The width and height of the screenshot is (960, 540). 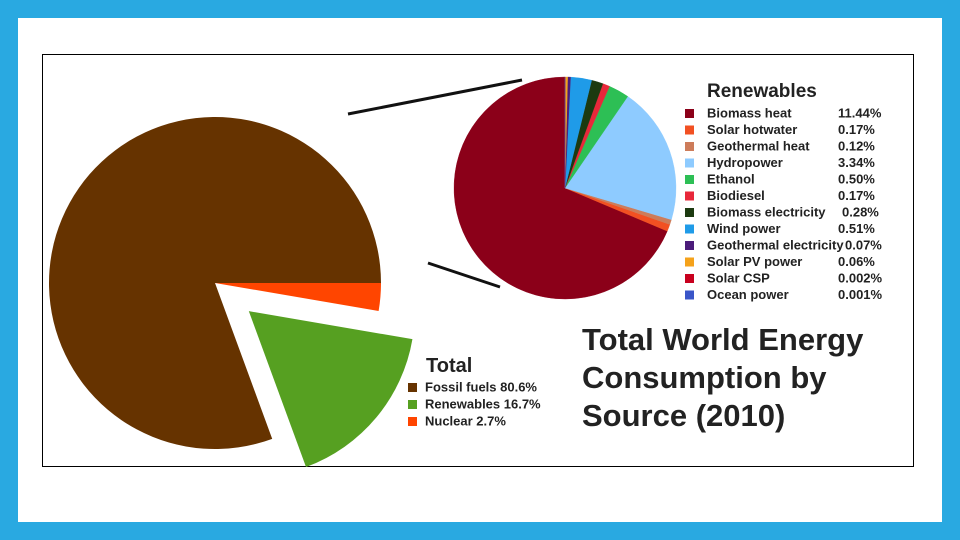 I want to click on legend-label-geothermal-electricity: Geothermal electricity, so click(x=775, y=245).